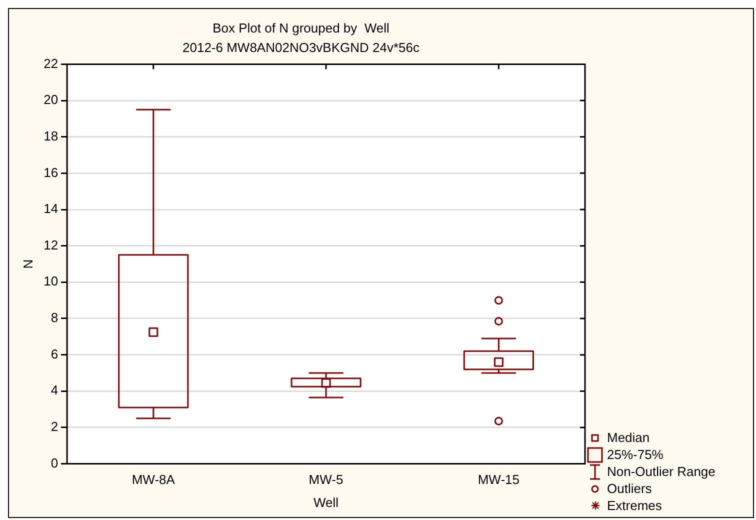 Image resolution: width=756 pixels, height=520 pixels. Describe the element at coordinates (51, 172) in the screenshot. I see `y-tick-label: 16` at that location.